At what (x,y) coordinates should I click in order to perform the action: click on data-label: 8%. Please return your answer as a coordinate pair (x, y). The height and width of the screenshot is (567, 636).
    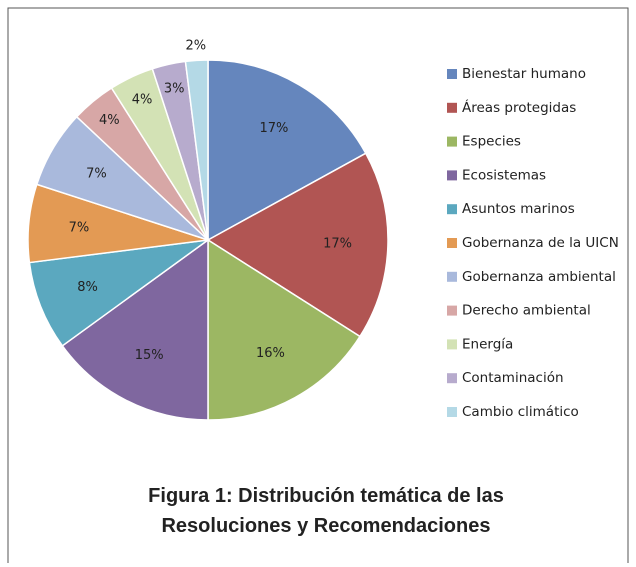
    Looking at the image, I should click on (87, 287).